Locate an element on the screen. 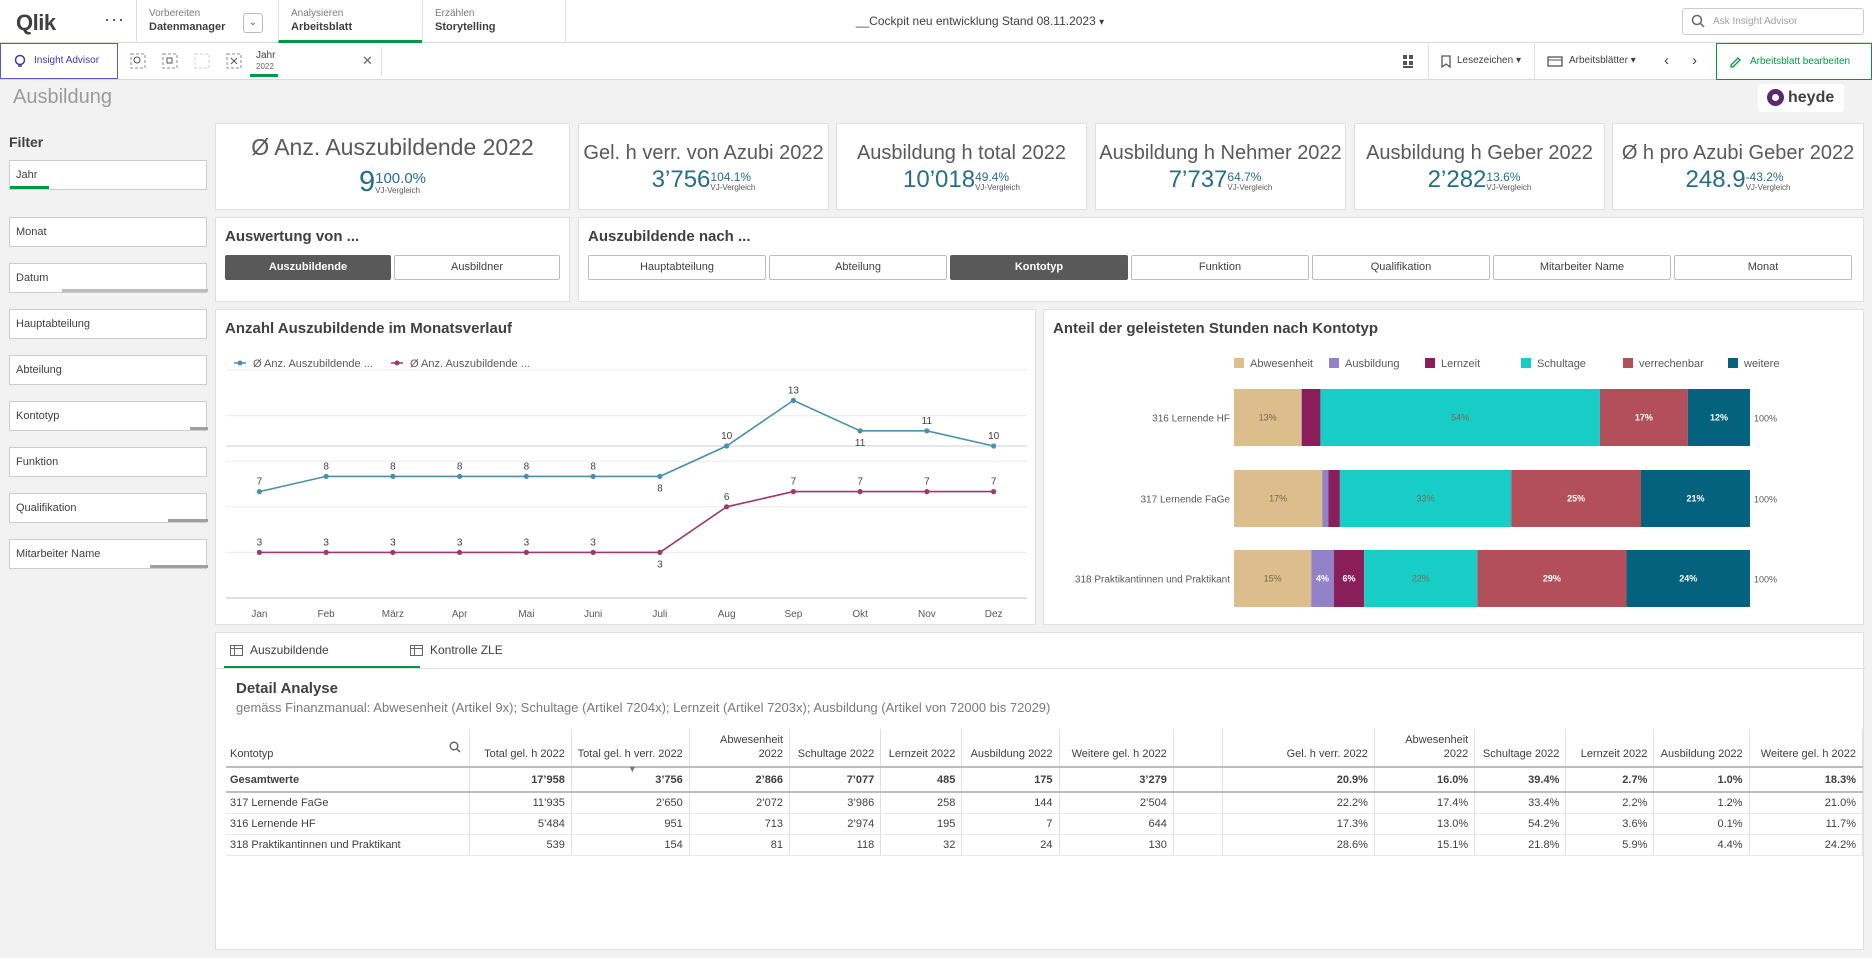 This screenshot has width=1872, height=958. lasso-select-icon is located at coordinates (170, 61).